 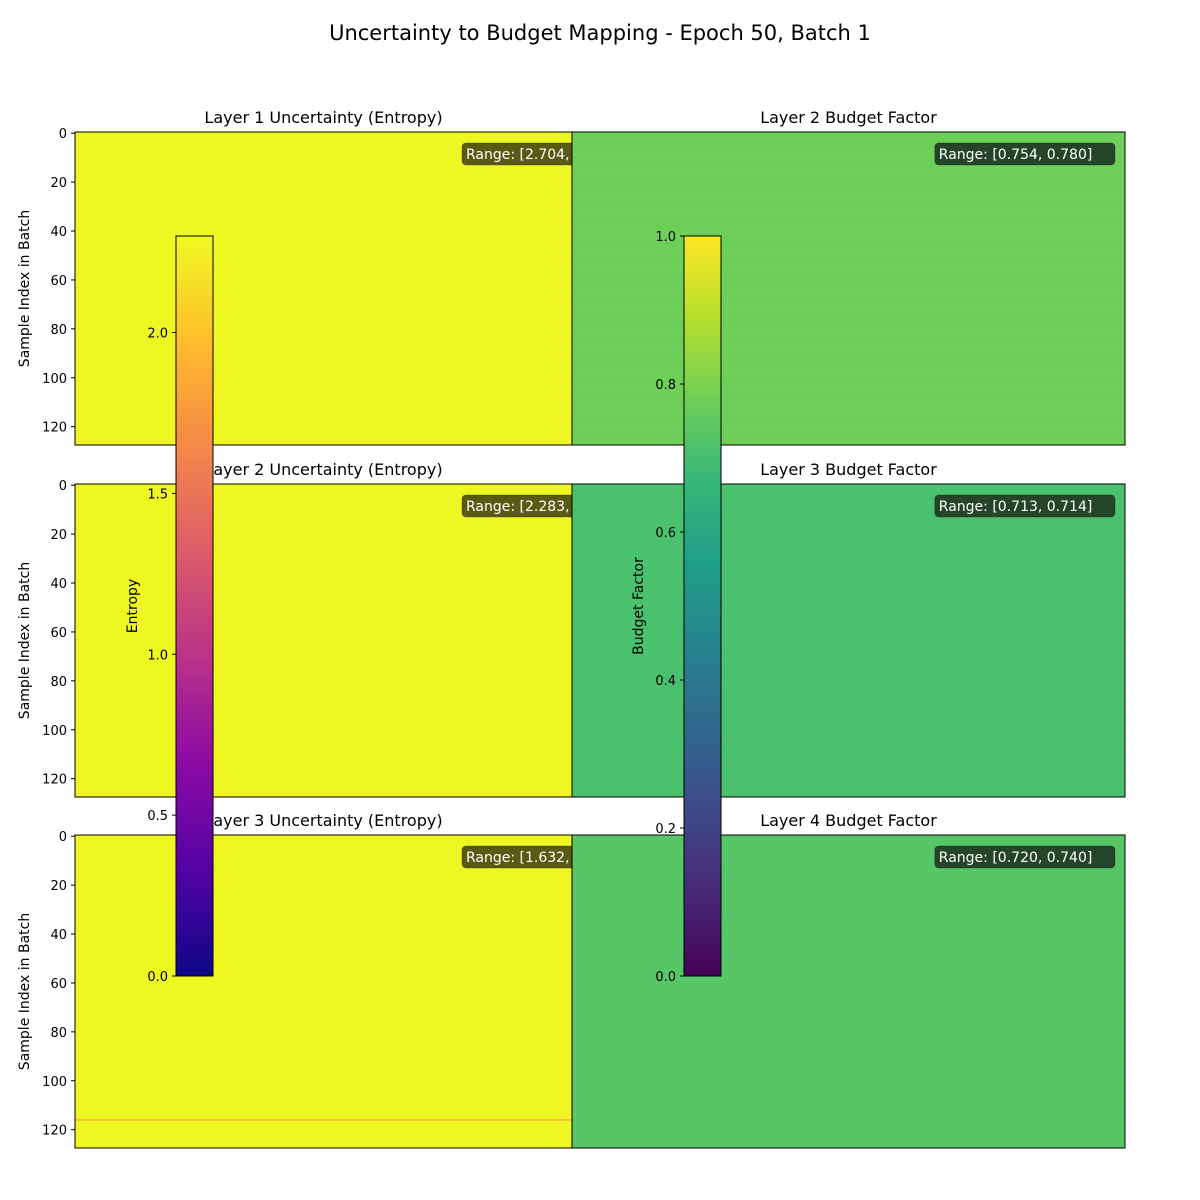 I want to click on colorbar-label: Budget Factor, so click(x=639, y=606).